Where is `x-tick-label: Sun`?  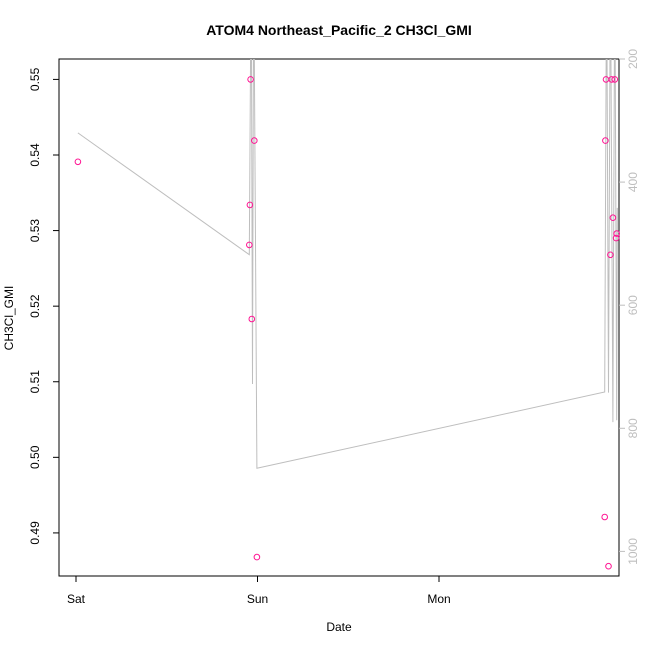 x-tick-label: Sun is located at coordinates (257, 599).